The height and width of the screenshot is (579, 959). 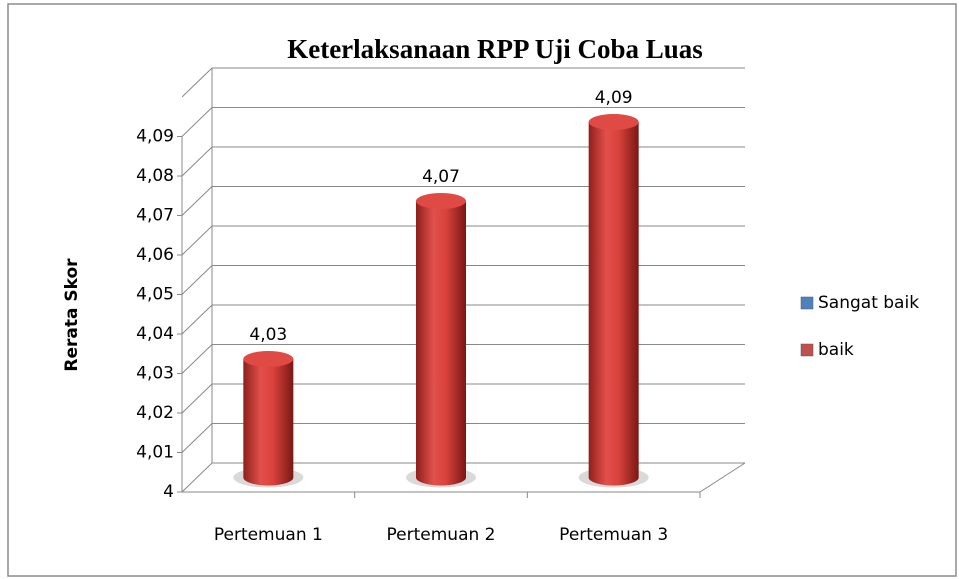 I want to click on y-tick-label: 4,06, so click(x=155, y=255).